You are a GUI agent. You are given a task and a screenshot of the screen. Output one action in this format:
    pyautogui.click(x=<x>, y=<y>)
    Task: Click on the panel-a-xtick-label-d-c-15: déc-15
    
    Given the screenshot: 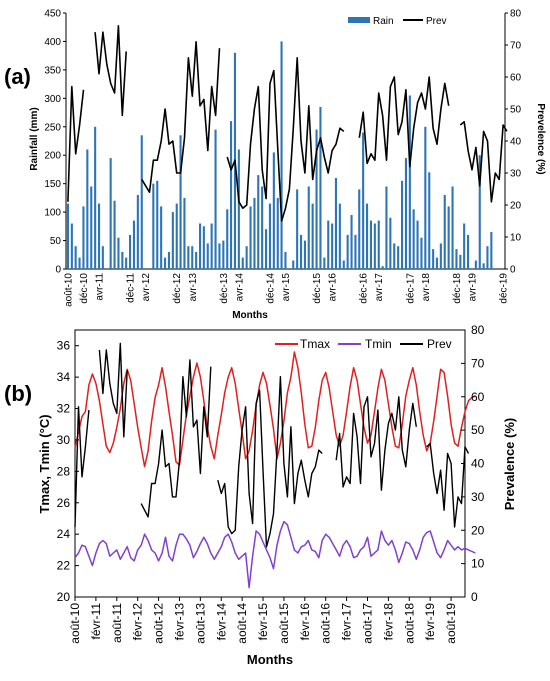 What is the action you would take?
    pyautogui.click(x=317, y=288)
    